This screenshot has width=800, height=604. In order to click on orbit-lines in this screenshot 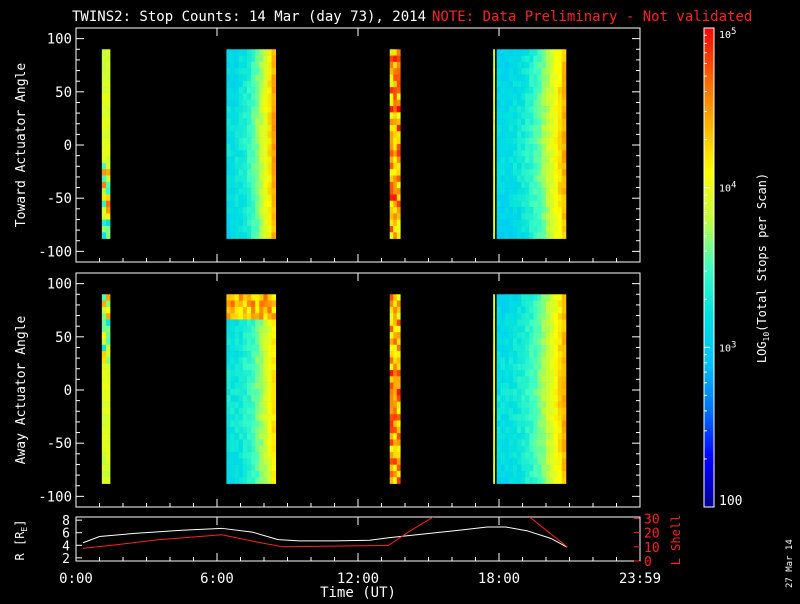, I will do `click(325, 533)`.